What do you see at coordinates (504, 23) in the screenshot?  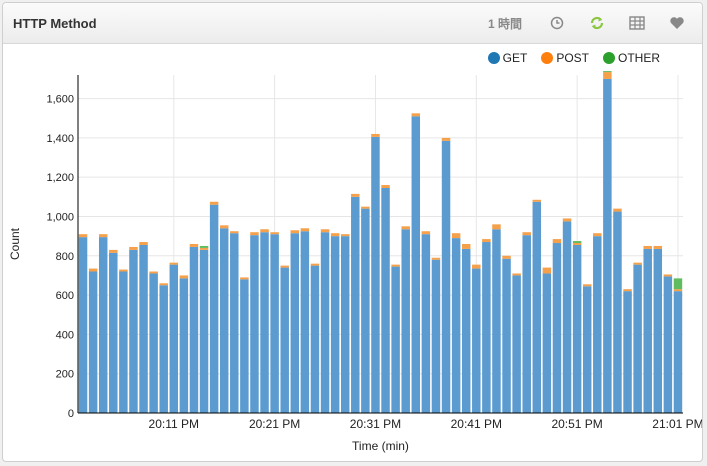 I see `time-range-label: 1 時間` at bounding box center [504, 23].